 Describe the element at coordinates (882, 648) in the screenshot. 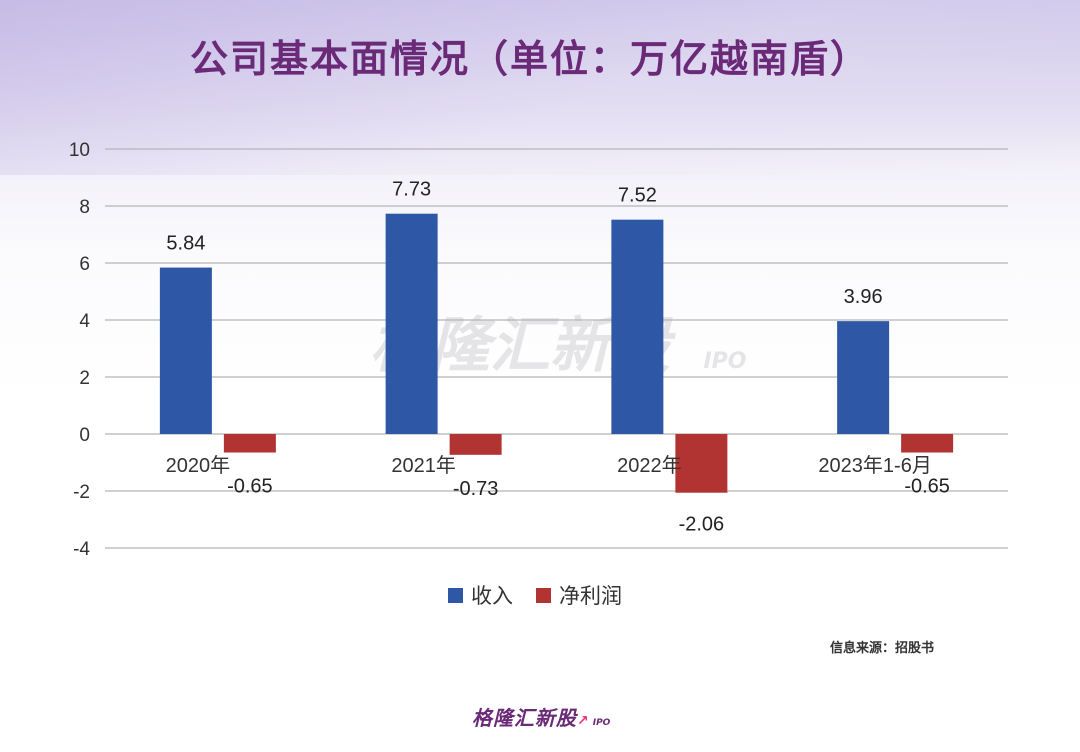

I see `source-note: 信息来源：招股书` at that location.